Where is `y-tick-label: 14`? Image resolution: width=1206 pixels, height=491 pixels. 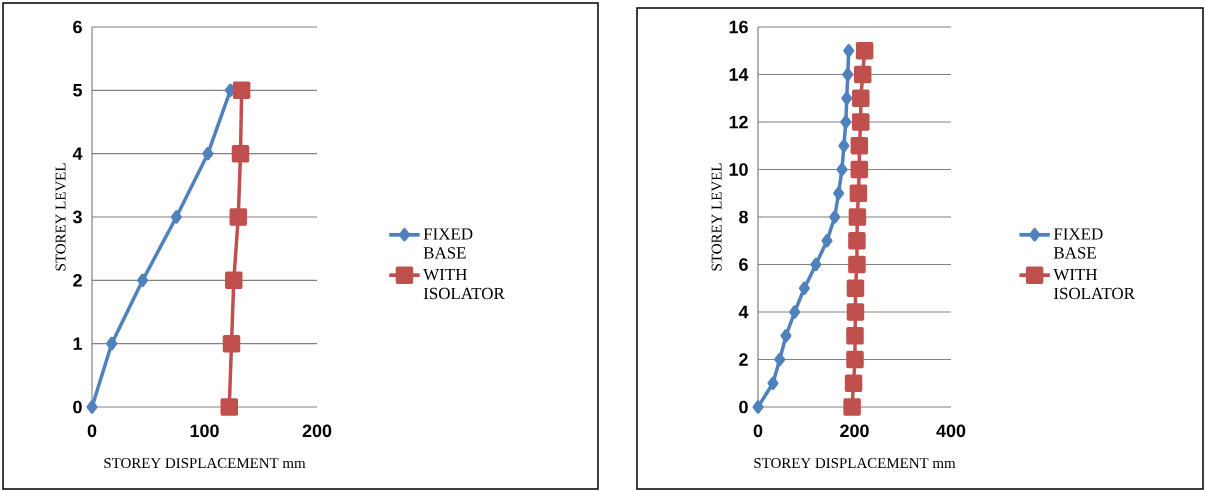 y-tick-label: 14 is located at coordinates (739, 74).